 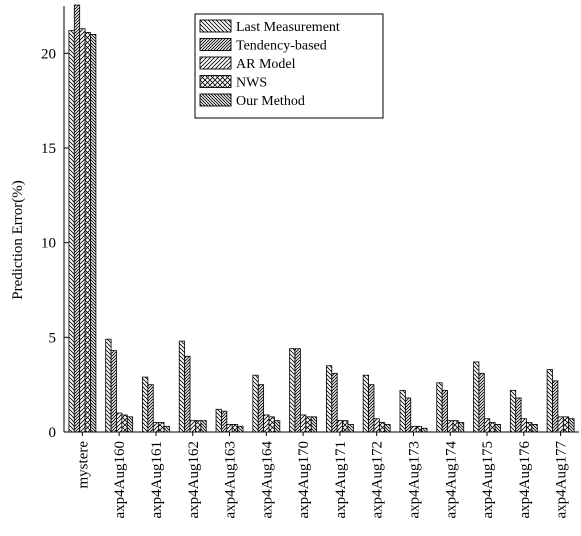 I want to click on y-tick-label: 20, so click(x=48, y=54).